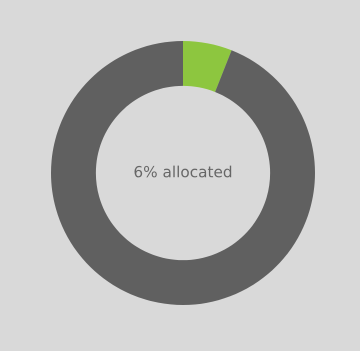 The image size is (360, 351). I want to click on text: 6% allocated, so click(183, 172).